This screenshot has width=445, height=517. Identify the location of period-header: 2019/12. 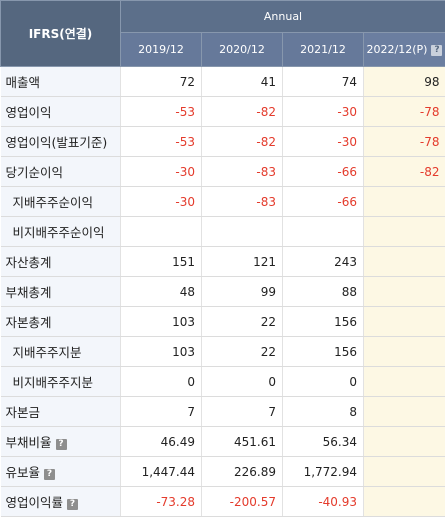
(161, 50).